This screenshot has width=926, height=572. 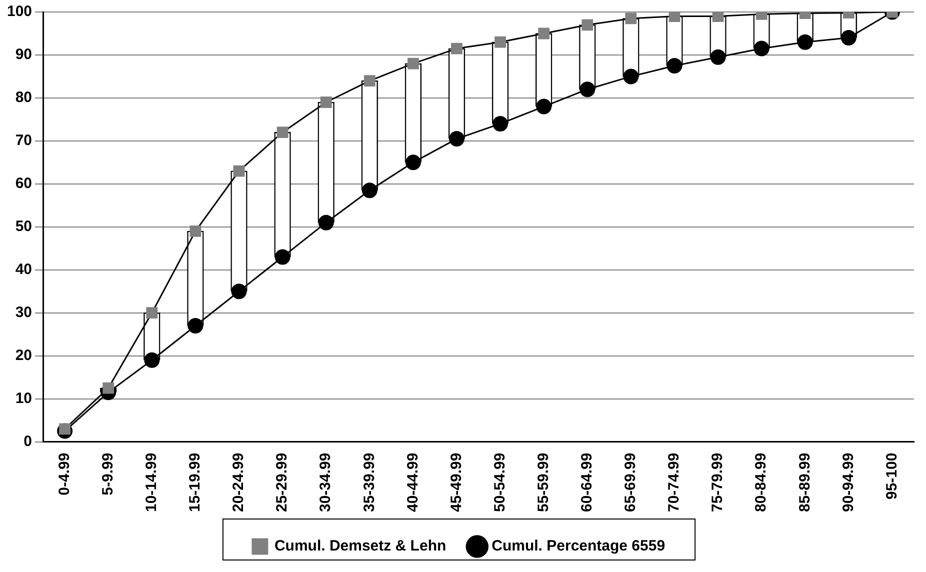 What do you see at coordinates (369, 482) in the screenshot?
I see `x-tick-label: 35-39.99` at bounding box center [369, 482].